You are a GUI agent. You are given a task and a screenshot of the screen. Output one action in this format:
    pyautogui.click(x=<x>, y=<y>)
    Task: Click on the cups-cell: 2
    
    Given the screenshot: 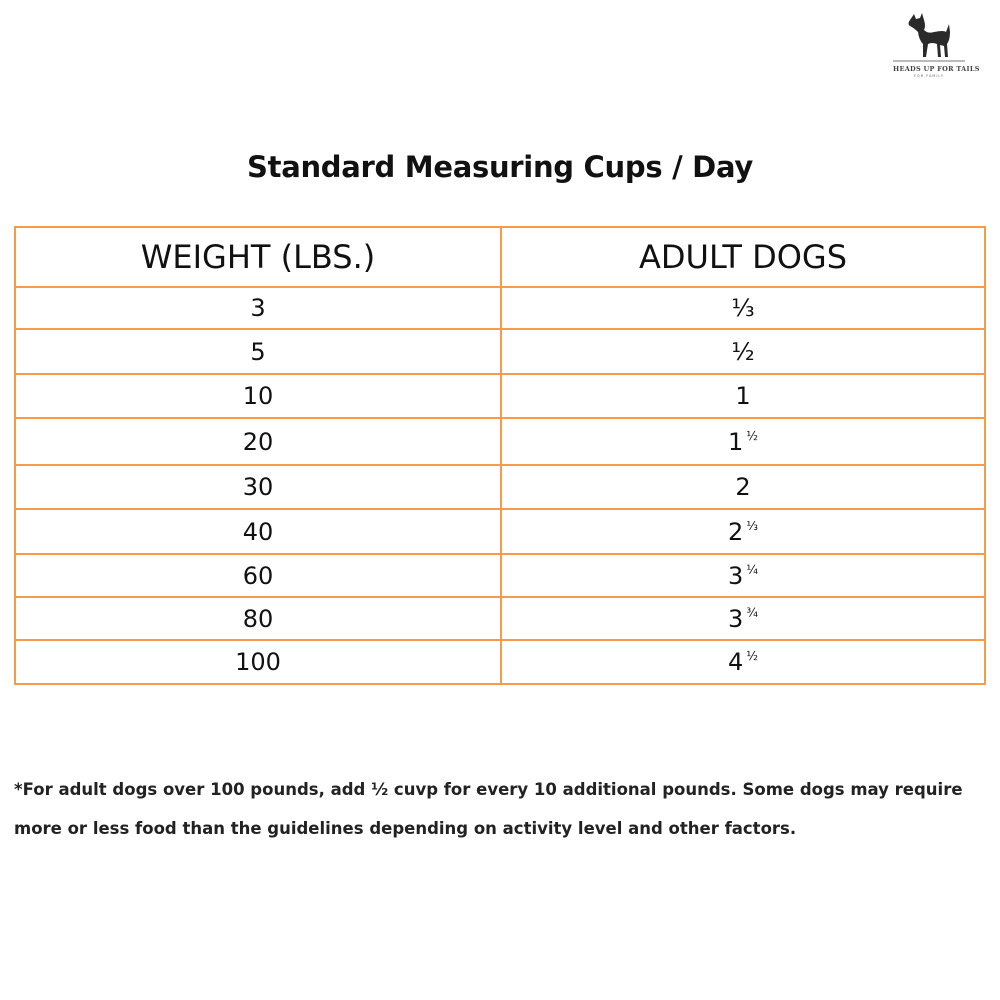 What is the action you would take?
    pyautogui.click(x=743, y=487)
    